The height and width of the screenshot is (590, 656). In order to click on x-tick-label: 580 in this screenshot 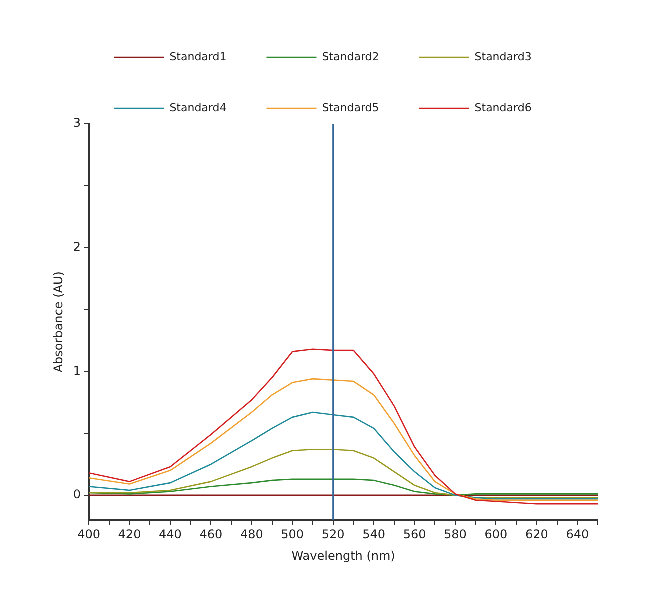, I will do `click(455, 535)`.